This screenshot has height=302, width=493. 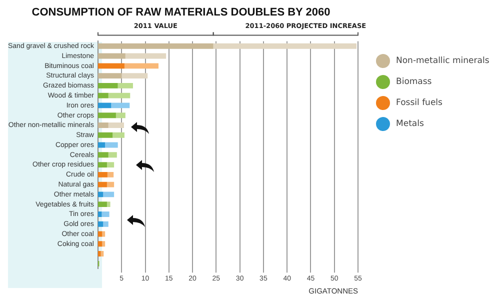 What do you see at coordinates (410, 123) in the screenshot?
I see `text: Metals` at bounding box center [410, 123].